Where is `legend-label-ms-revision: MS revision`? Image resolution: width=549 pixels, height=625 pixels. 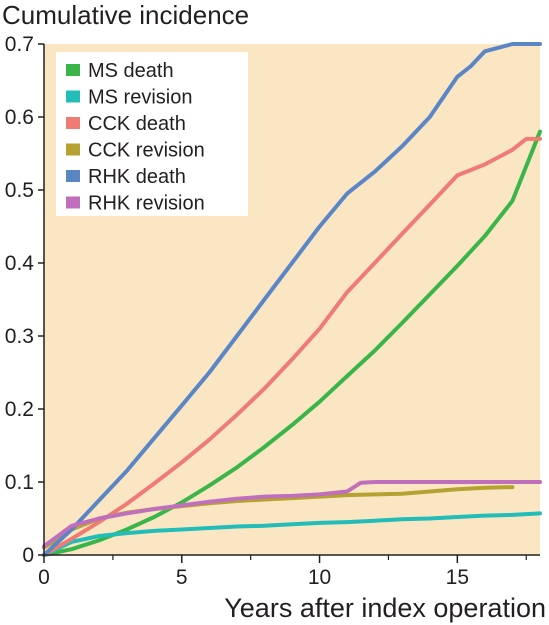 legend-label-ms-revision: MS revision is located at coordinates (140, 98).